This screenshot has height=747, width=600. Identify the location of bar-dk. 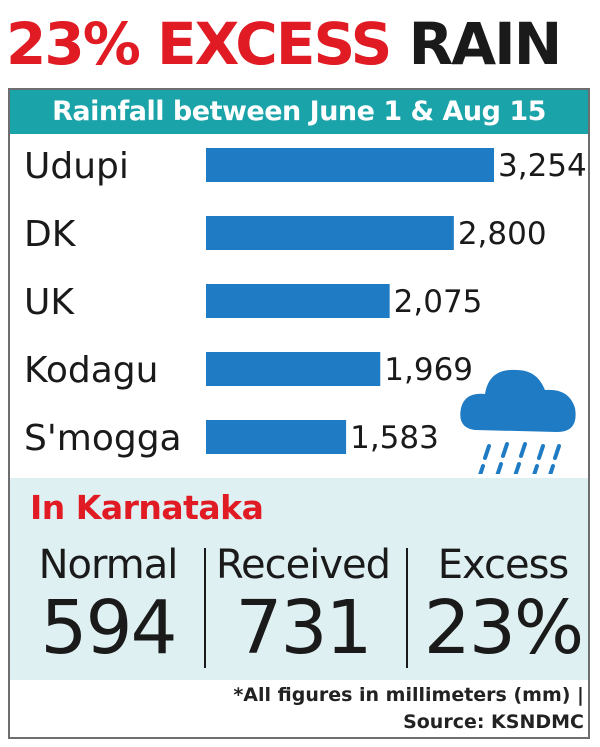
(330, 233).